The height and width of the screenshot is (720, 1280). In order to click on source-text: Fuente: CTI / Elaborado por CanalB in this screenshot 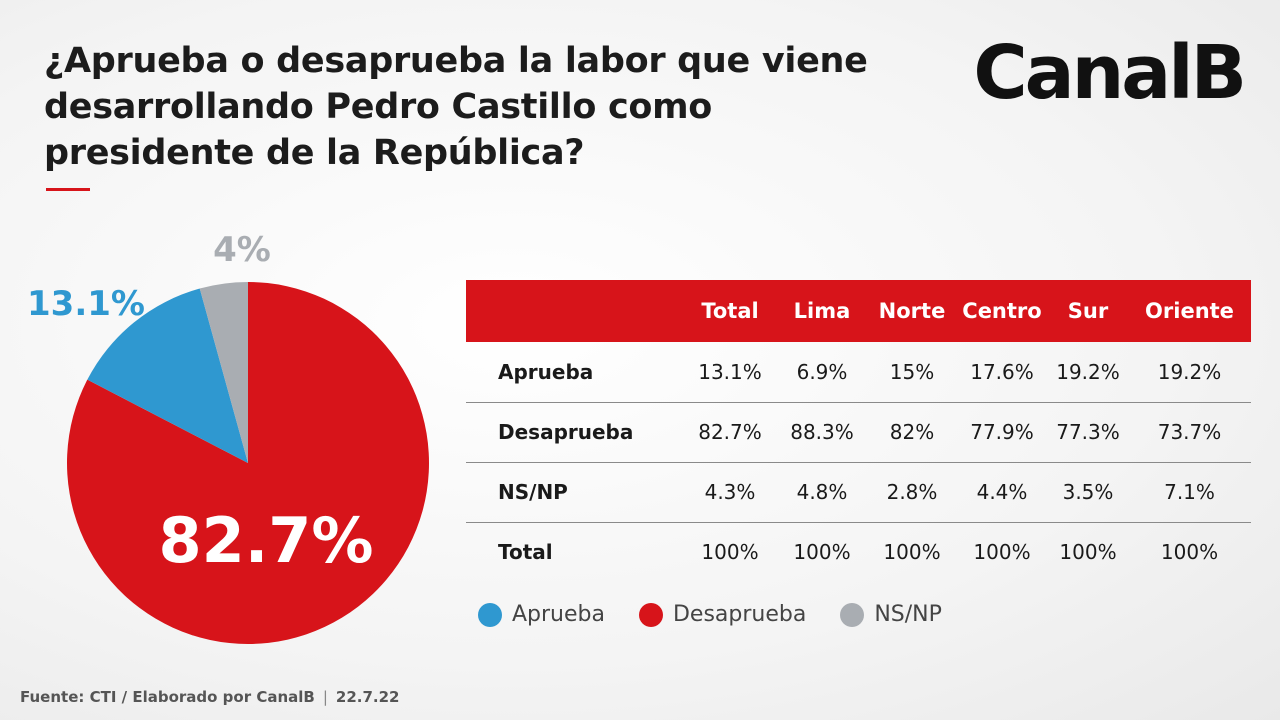, I will do `click(167, 697)`.